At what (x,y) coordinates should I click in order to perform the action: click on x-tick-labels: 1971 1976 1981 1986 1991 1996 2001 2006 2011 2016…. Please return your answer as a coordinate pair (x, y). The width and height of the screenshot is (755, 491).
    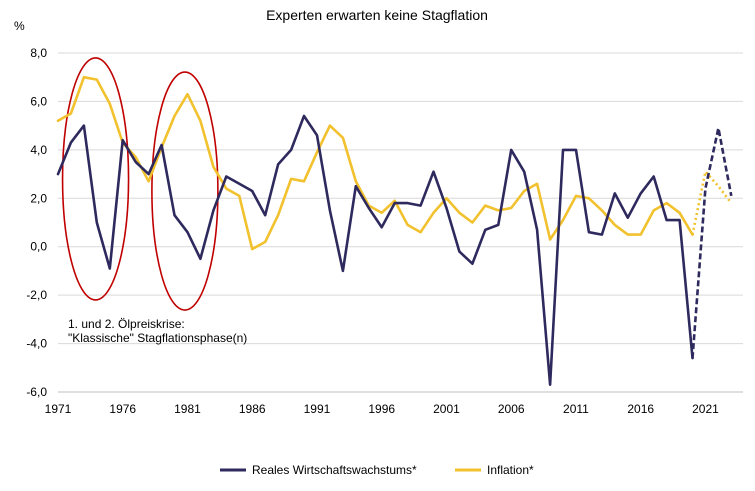
    Looking at the image, I should click on (382, 409).